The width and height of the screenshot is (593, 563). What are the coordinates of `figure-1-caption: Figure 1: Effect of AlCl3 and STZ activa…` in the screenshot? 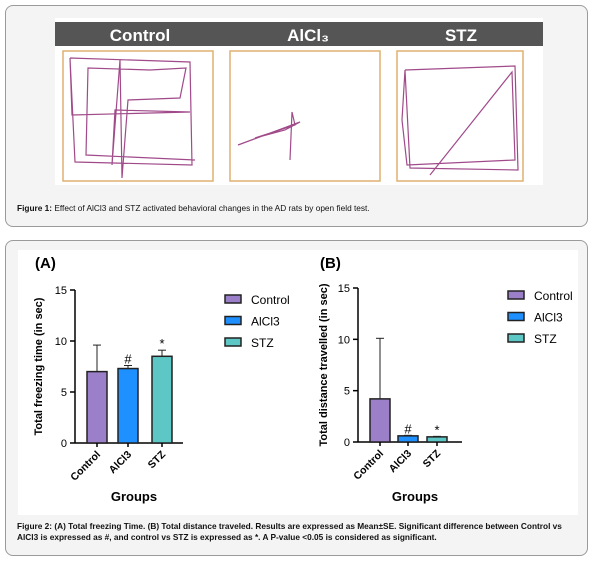 It's located at (193, 208).